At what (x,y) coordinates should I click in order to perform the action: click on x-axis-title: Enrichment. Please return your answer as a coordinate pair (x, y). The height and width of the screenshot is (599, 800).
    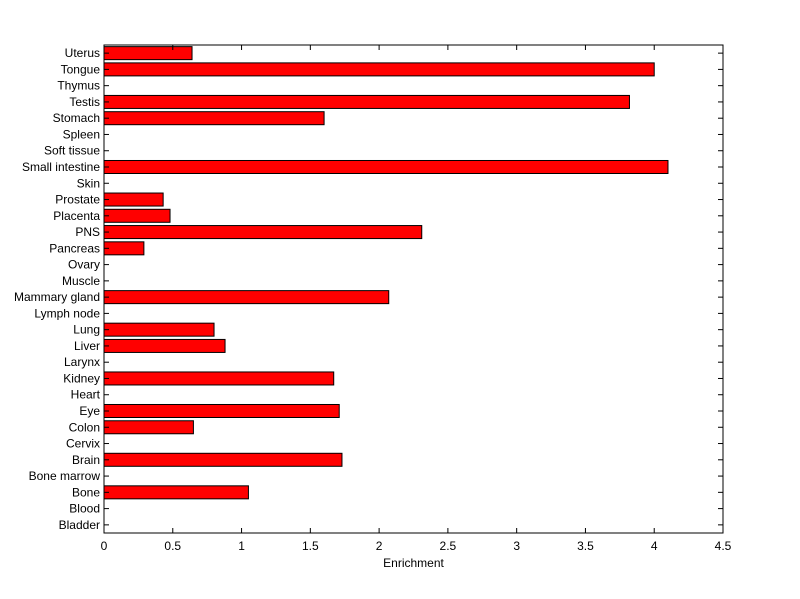
    Looking at the image, I should click on (413, 563).